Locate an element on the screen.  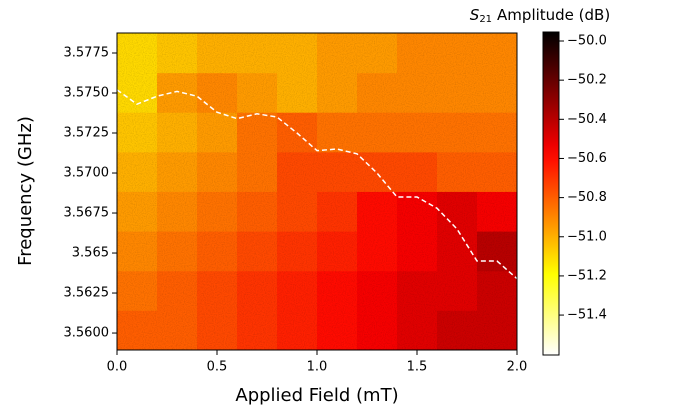
colorbar-subscript: 21 is located at coordinates (485, 19).